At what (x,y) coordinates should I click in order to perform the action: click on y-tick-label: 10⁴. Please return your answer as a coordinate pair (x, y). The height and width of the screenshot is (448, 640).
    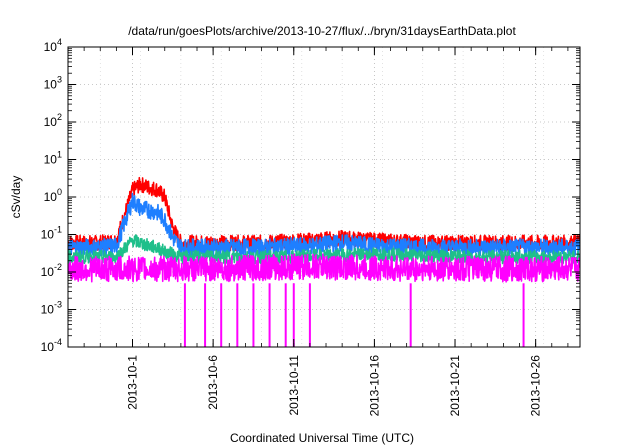
    Looking at the image, I should click on (53, 45).